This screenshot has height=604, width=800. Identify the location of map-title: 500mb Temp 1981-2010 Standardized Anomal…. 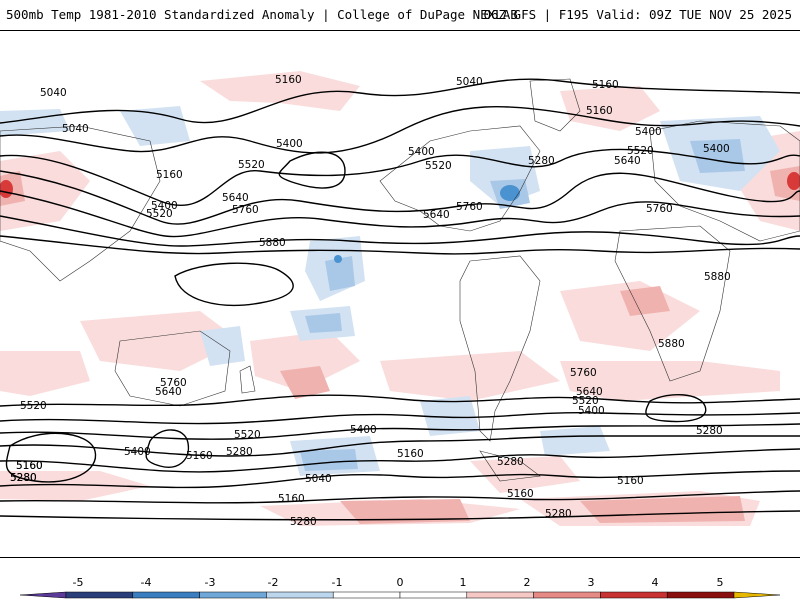
(262, 14).